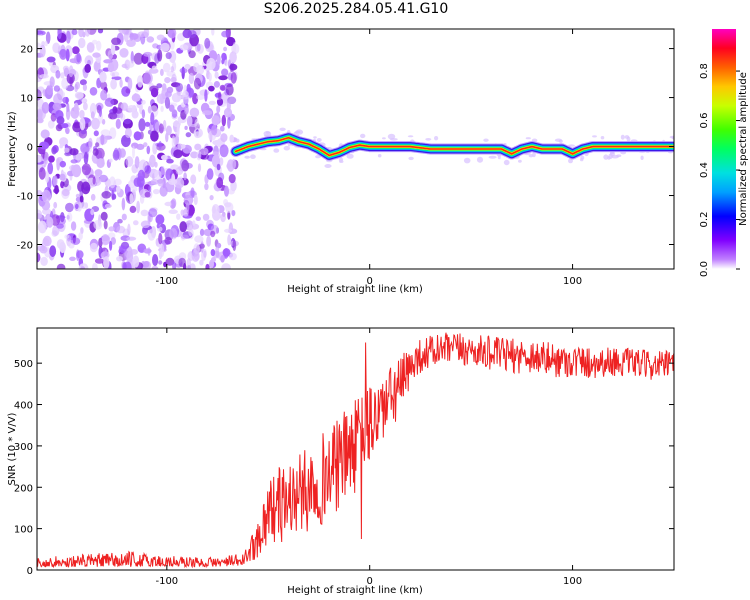  What do you see at coordinates (23, 364) in the screenshot?
I see `snr-ytick-label: 500` at bounding box center [23, 364].